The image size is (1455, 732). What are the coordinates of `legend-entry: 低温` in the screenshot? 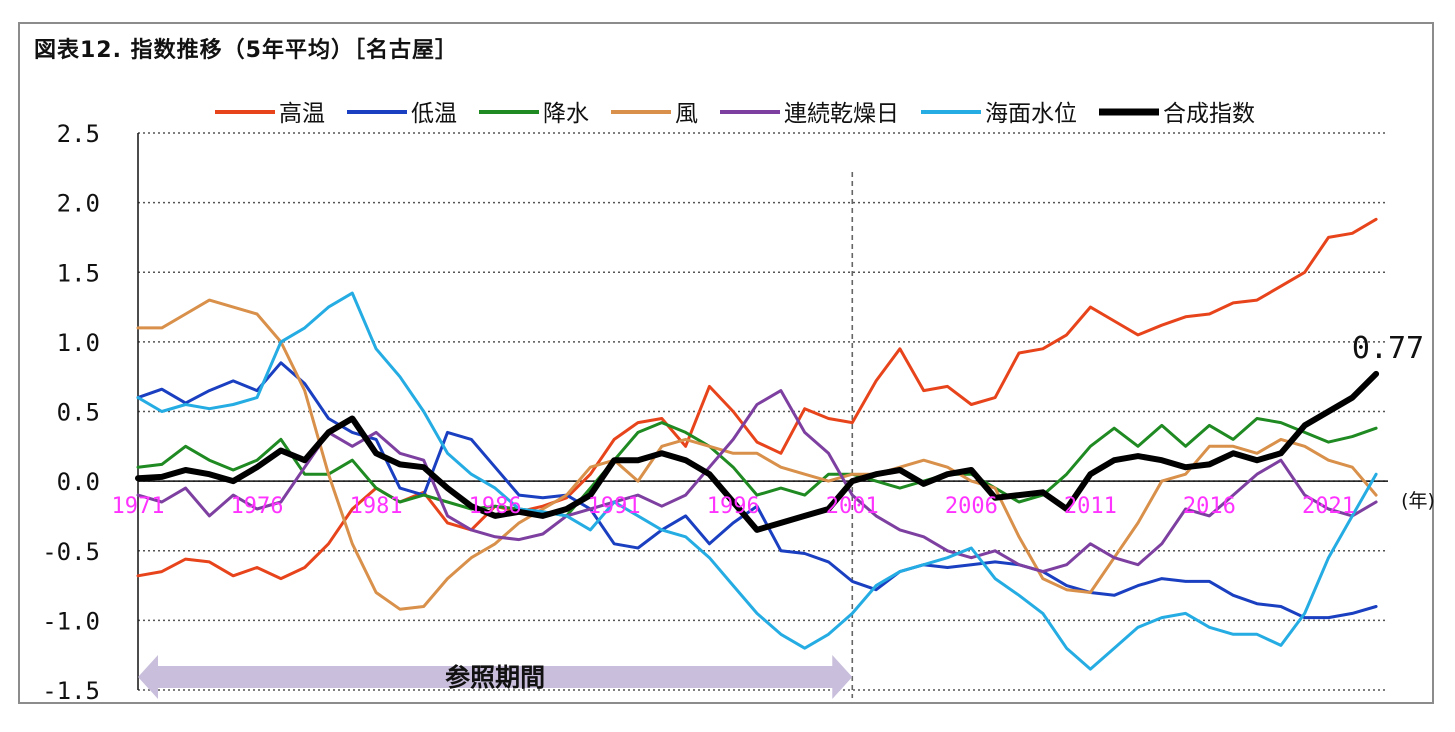 It's located at (434, 114).